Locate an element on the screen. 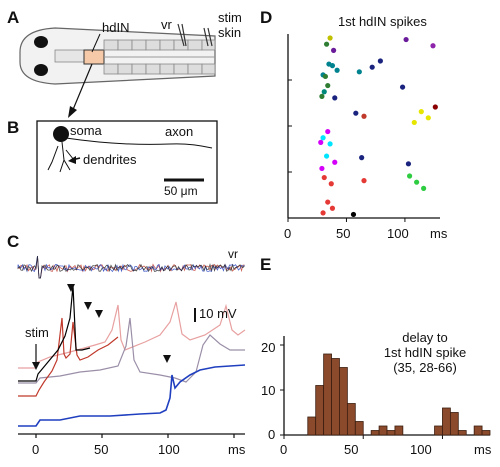 This screenshot has height=467, width=500. e-y-tick-0: 0 is located at coordinates (272, 434).